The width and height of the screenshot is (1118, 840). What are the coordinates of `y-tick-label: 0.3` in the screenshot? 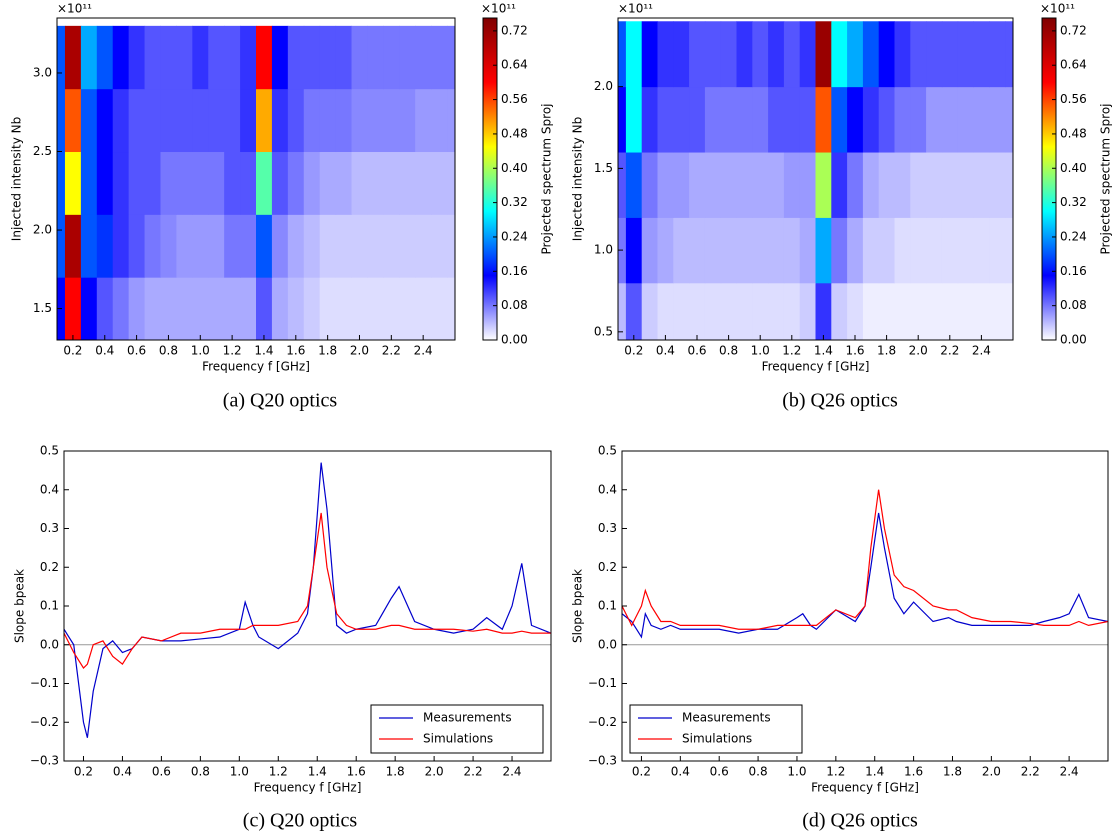 It's located at (607, 528).